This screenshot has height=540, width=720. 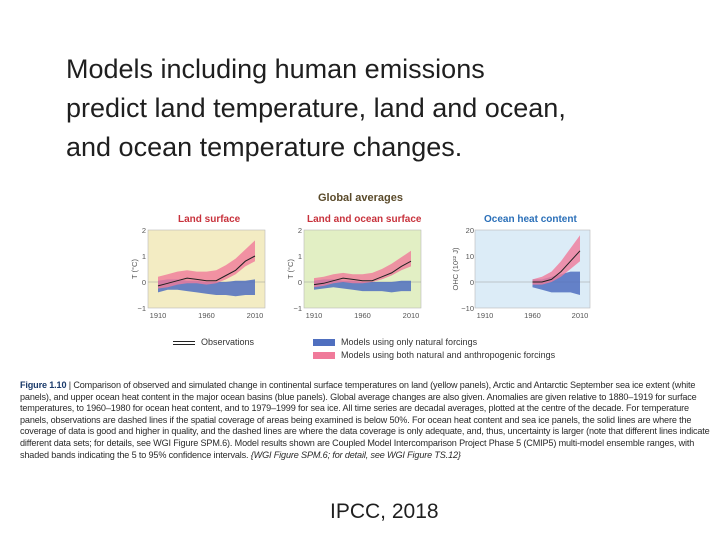 I want to click on panel-2-ytick-label: 2, so click(x=300, y=230).